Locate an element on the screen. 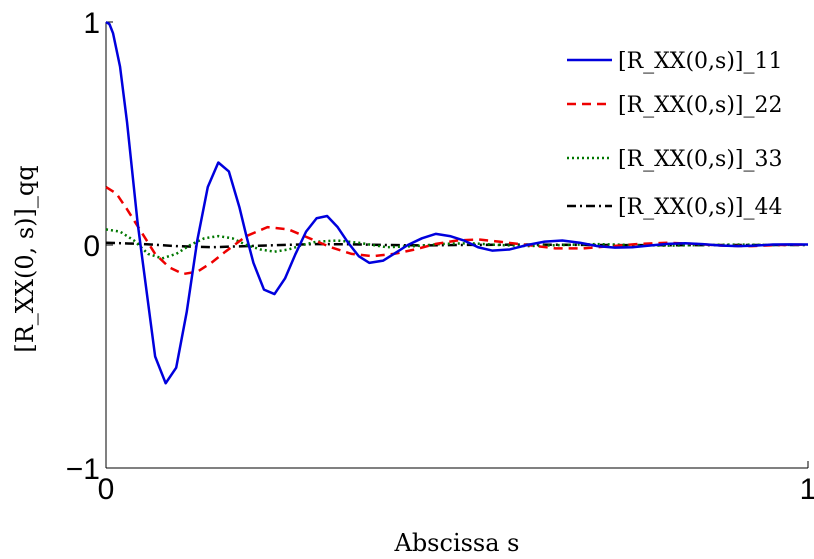 This screenshot has height=559, width=814. y-tick-label: −1 is located at coordinates (83, 469).